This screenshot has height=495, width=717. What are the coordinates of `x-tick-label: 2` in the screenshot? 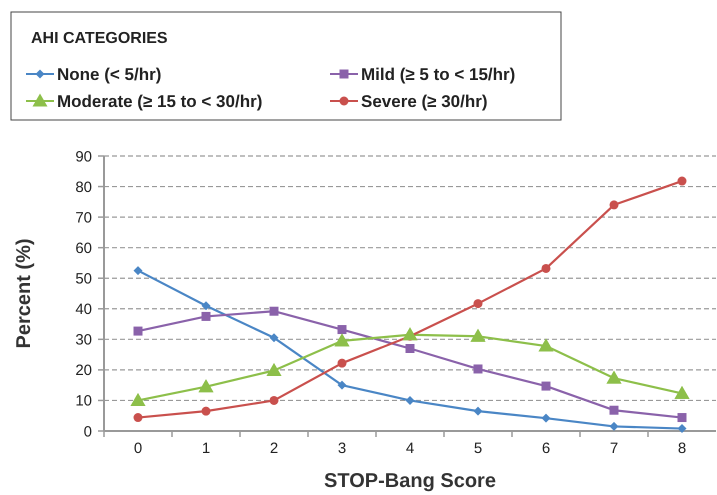 It's located at (274, 448).